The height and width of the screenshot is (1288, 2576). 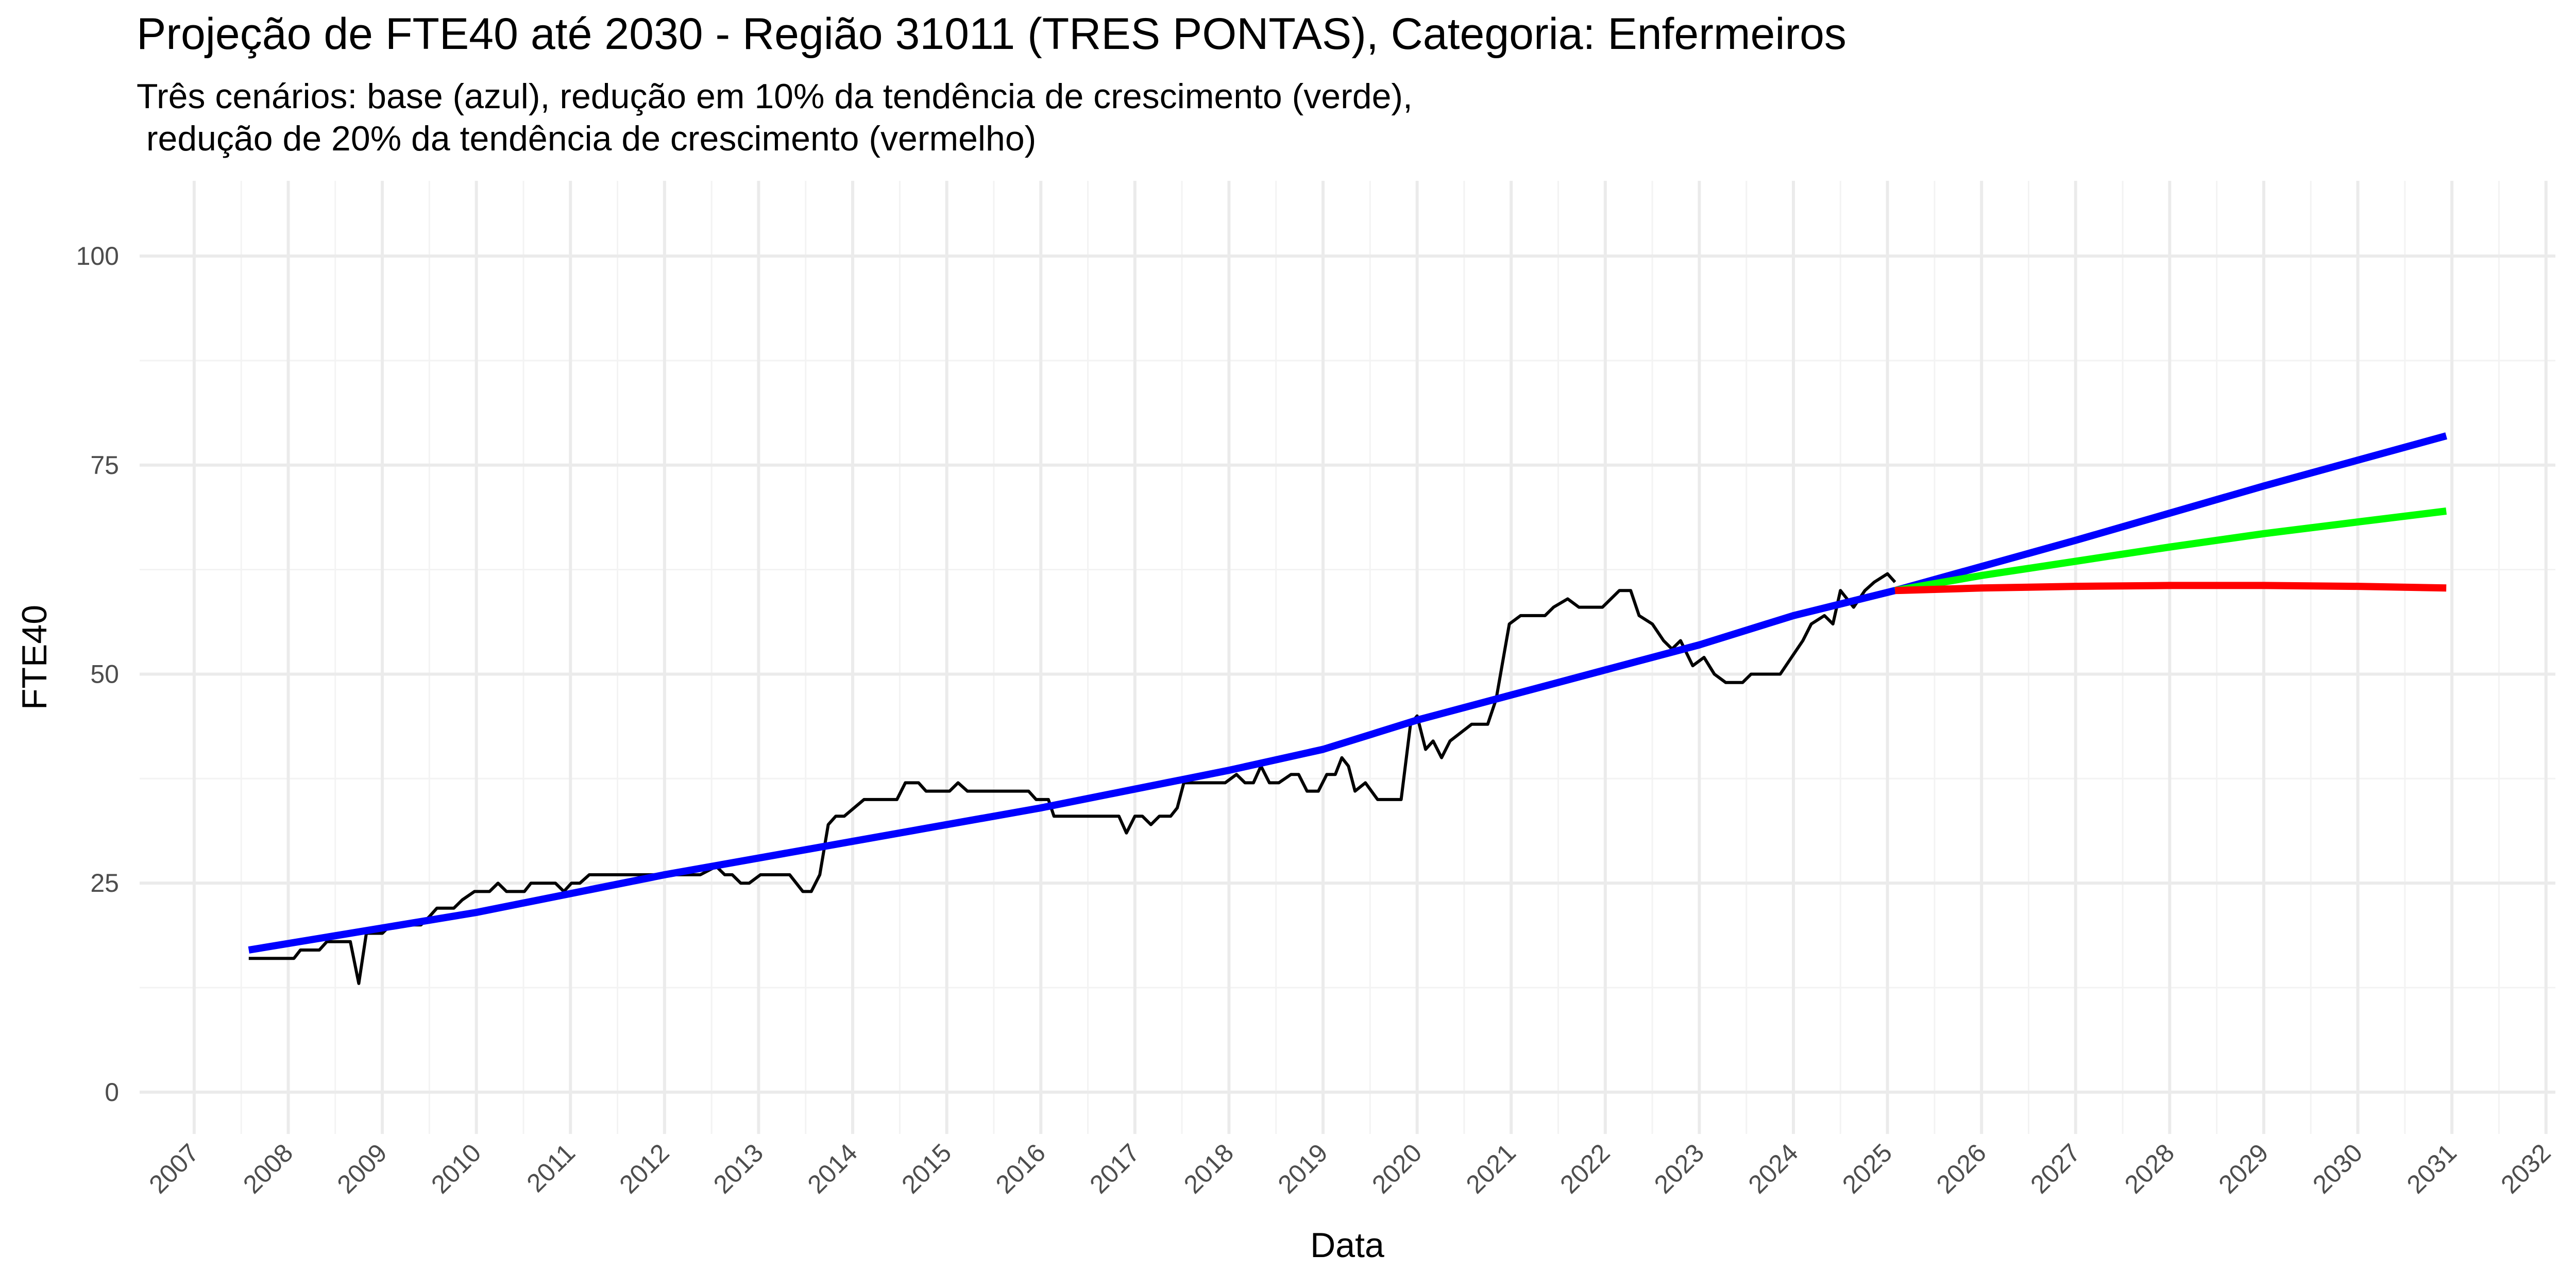 I want to click on x-tick-label: 2008, so click(x=268, y=1168).